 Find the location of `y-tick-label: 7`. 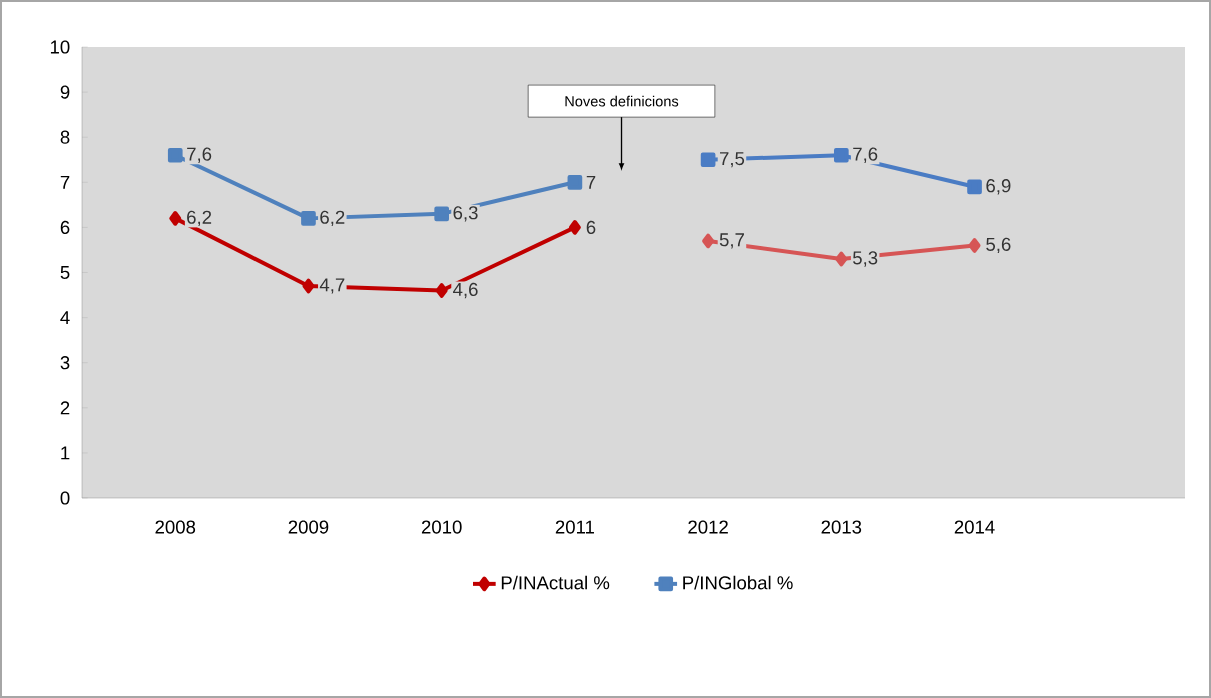

y-tick-label: 7 is located at coordinates (65, 182).